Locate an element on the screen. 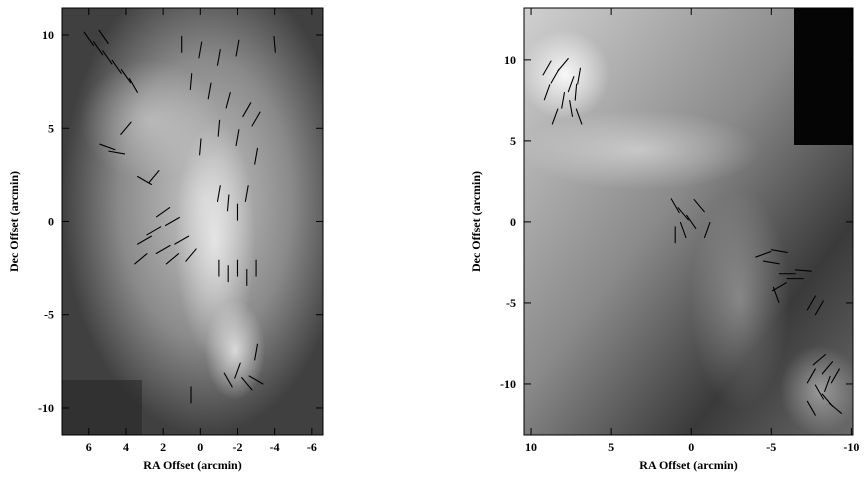 This screenshot has height=479, width=865. x-tick-label: 6 is located at coordinates (89, 447).